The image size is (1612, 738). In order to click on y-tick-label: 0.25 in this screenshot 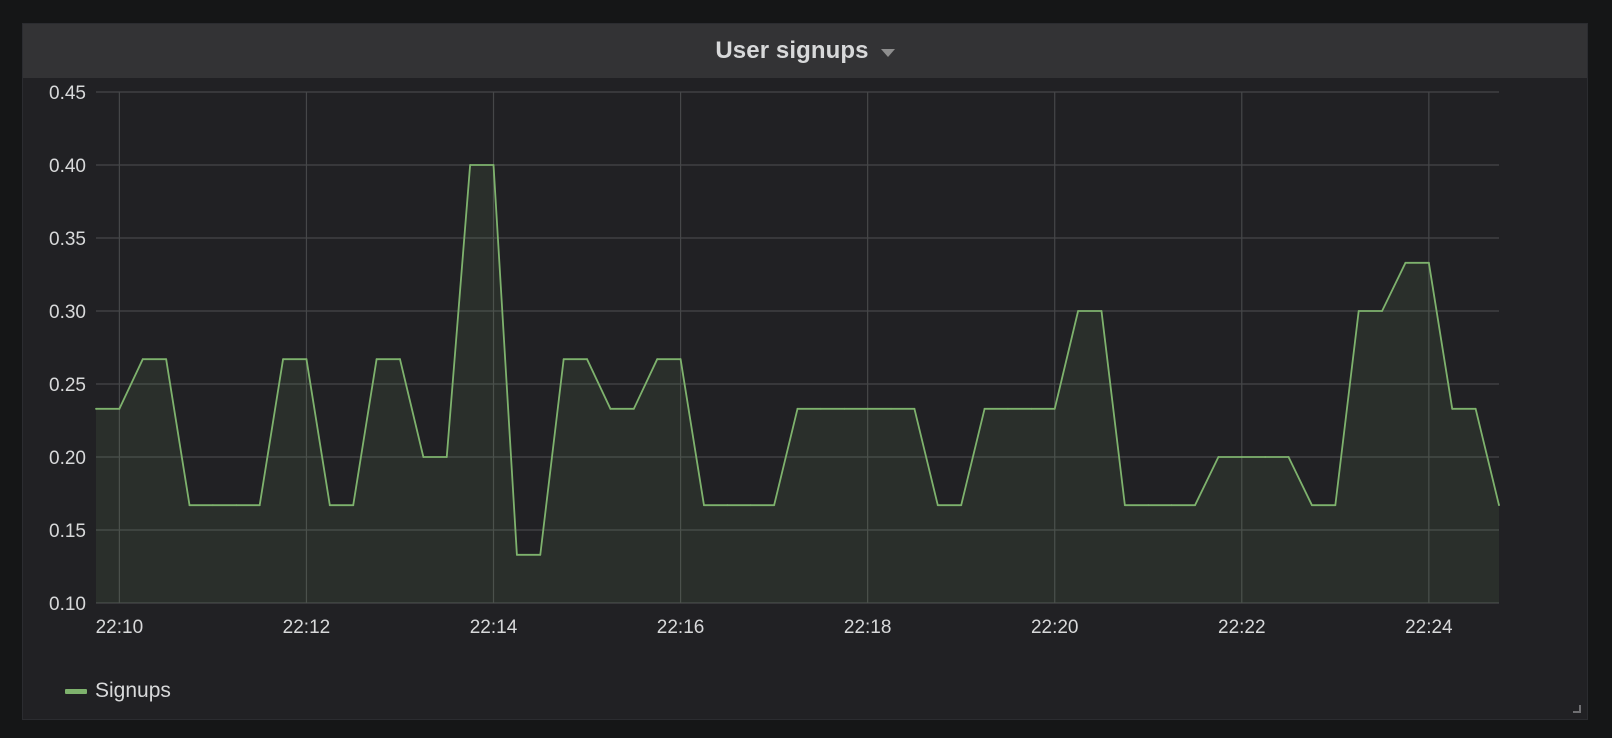, I will do `click(67, 385)`.